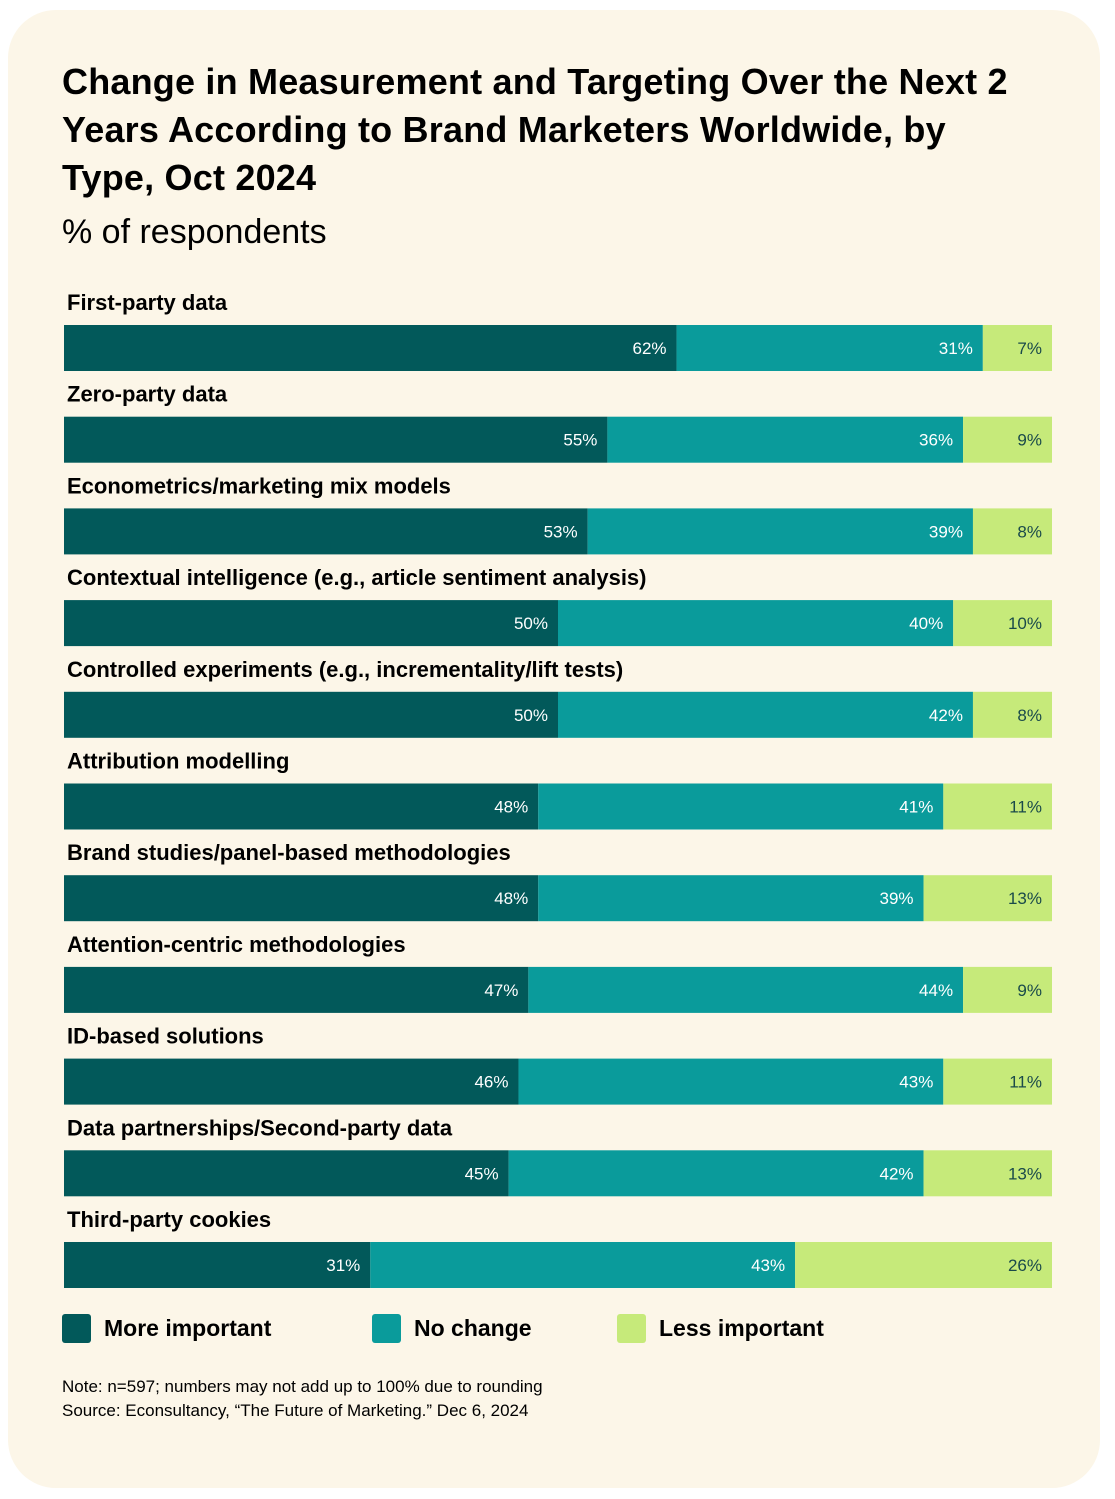 The width and height of the screenshot is (1115, 1499). What do you see at coordinates (897, 898) in the screenshot?
I see `value-label-no-change-brand-studies-panel-based-methodologies: 39%` at bounding box center [897, 898].